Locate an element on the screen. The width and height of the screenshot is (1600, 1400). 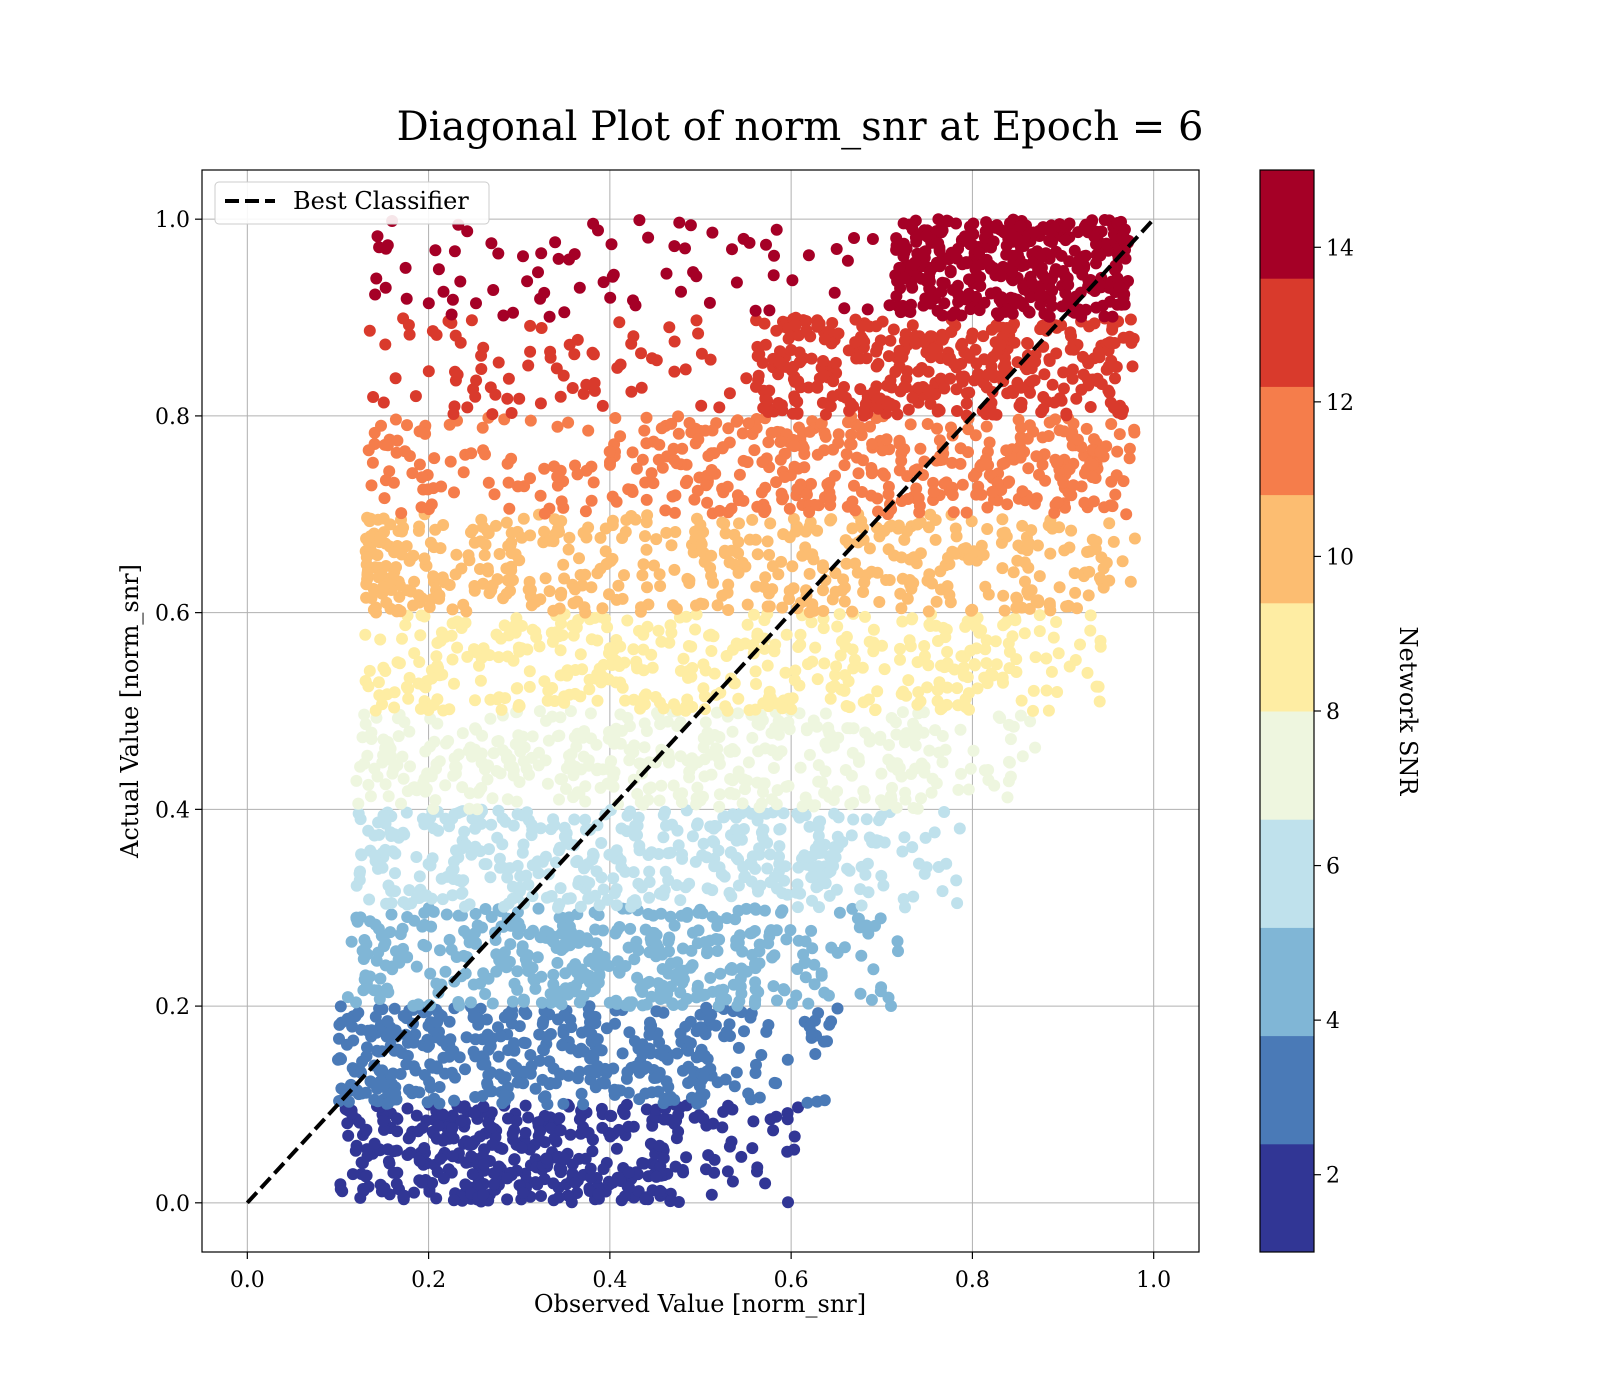
legend: Best Classifier is located at coordinates (352, 203).